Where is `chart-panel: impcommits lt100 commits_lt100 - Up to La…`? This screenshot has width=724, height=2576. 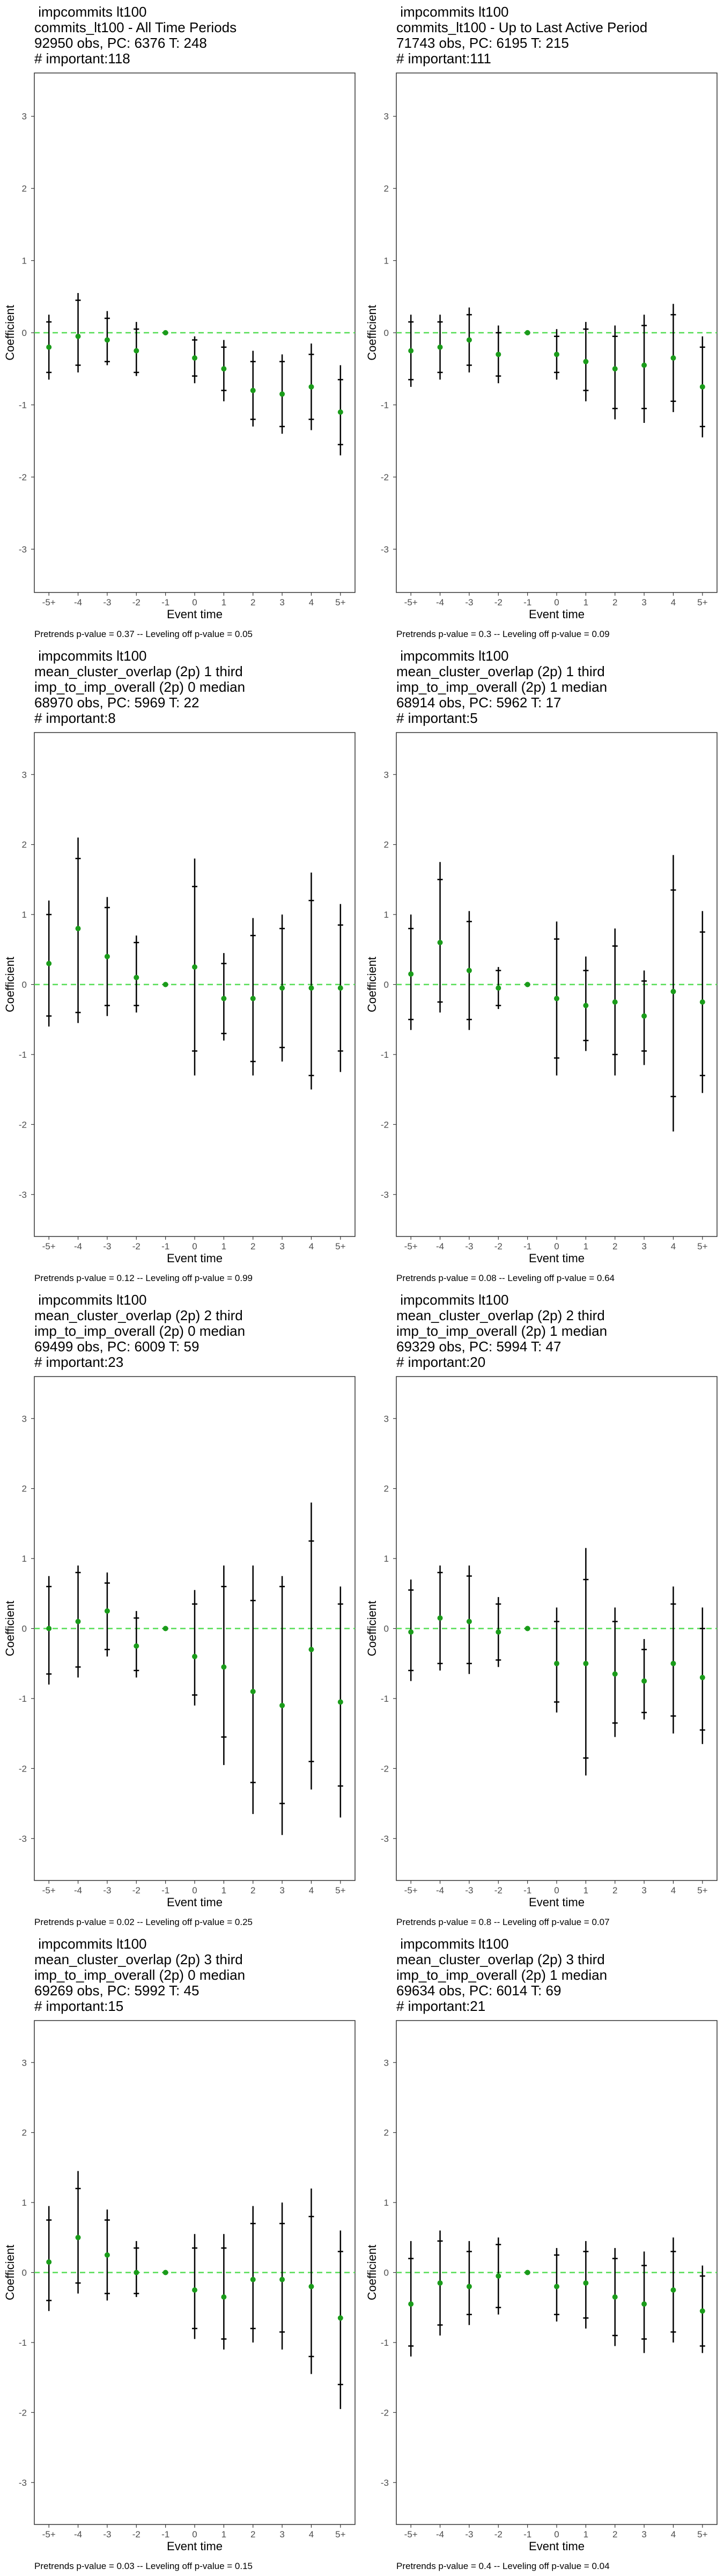
chart-panel: impcommits lt100 commits_lt100 - Up to La… is located at coordinates (543, 322).